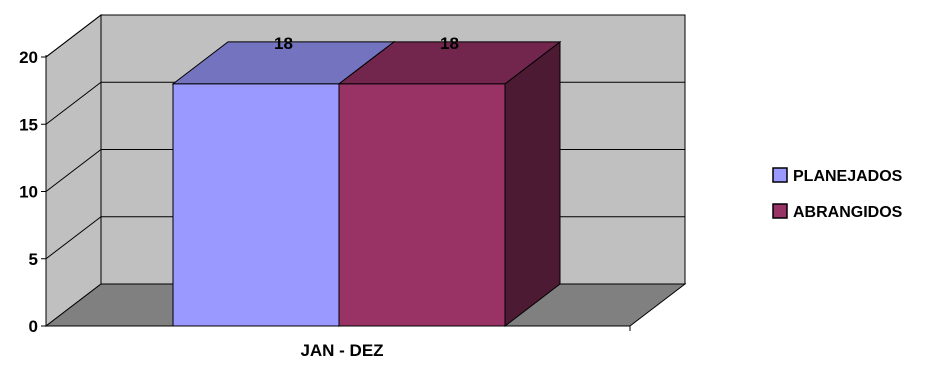 The width and height of the screenshot is (928, 368). I want to click on x-tick-label: JAN - DEZ, so click(341, 350).